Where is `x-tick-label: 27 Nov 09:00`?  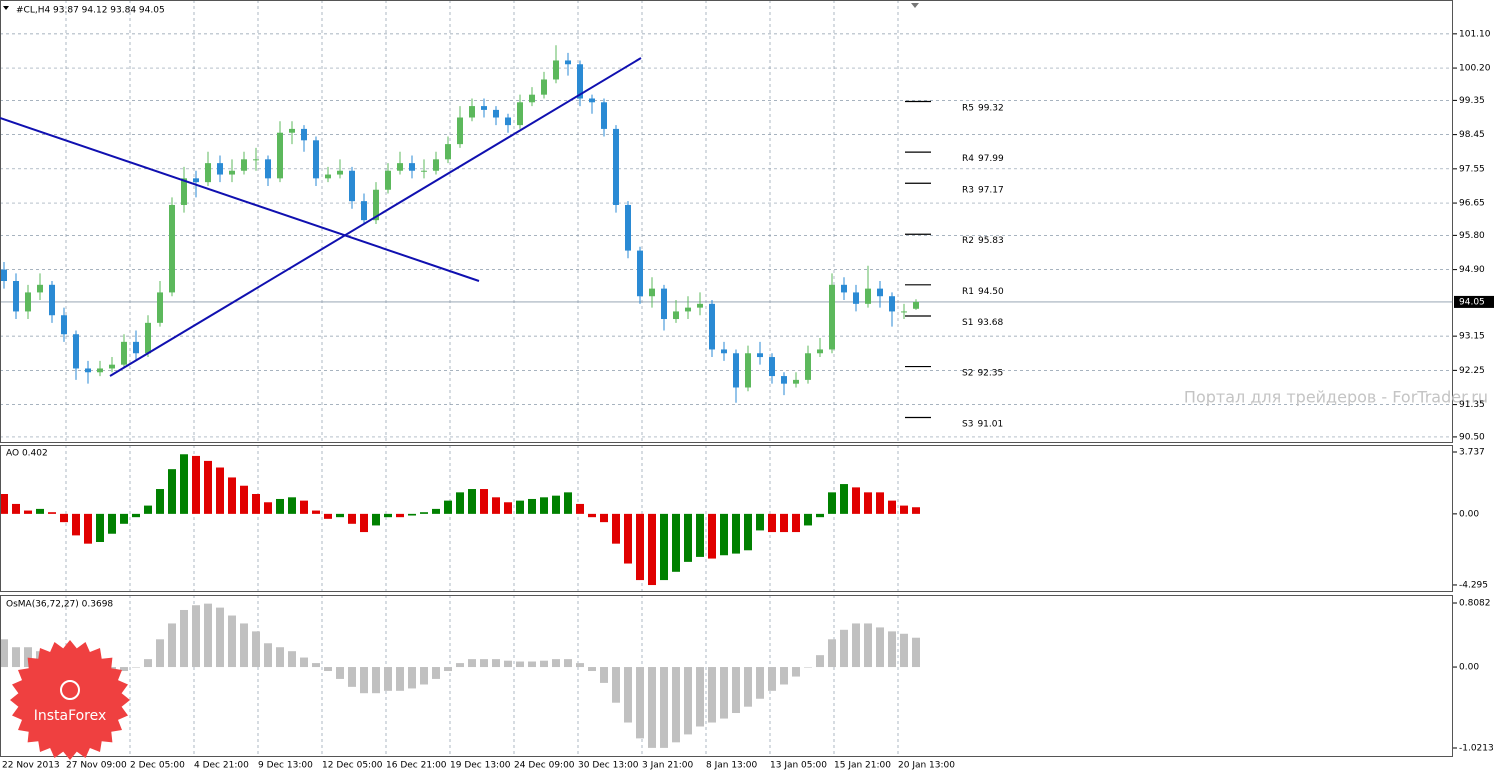 x-tick-label: 27 Nov 09:00 is located at coordinates (96, 766).